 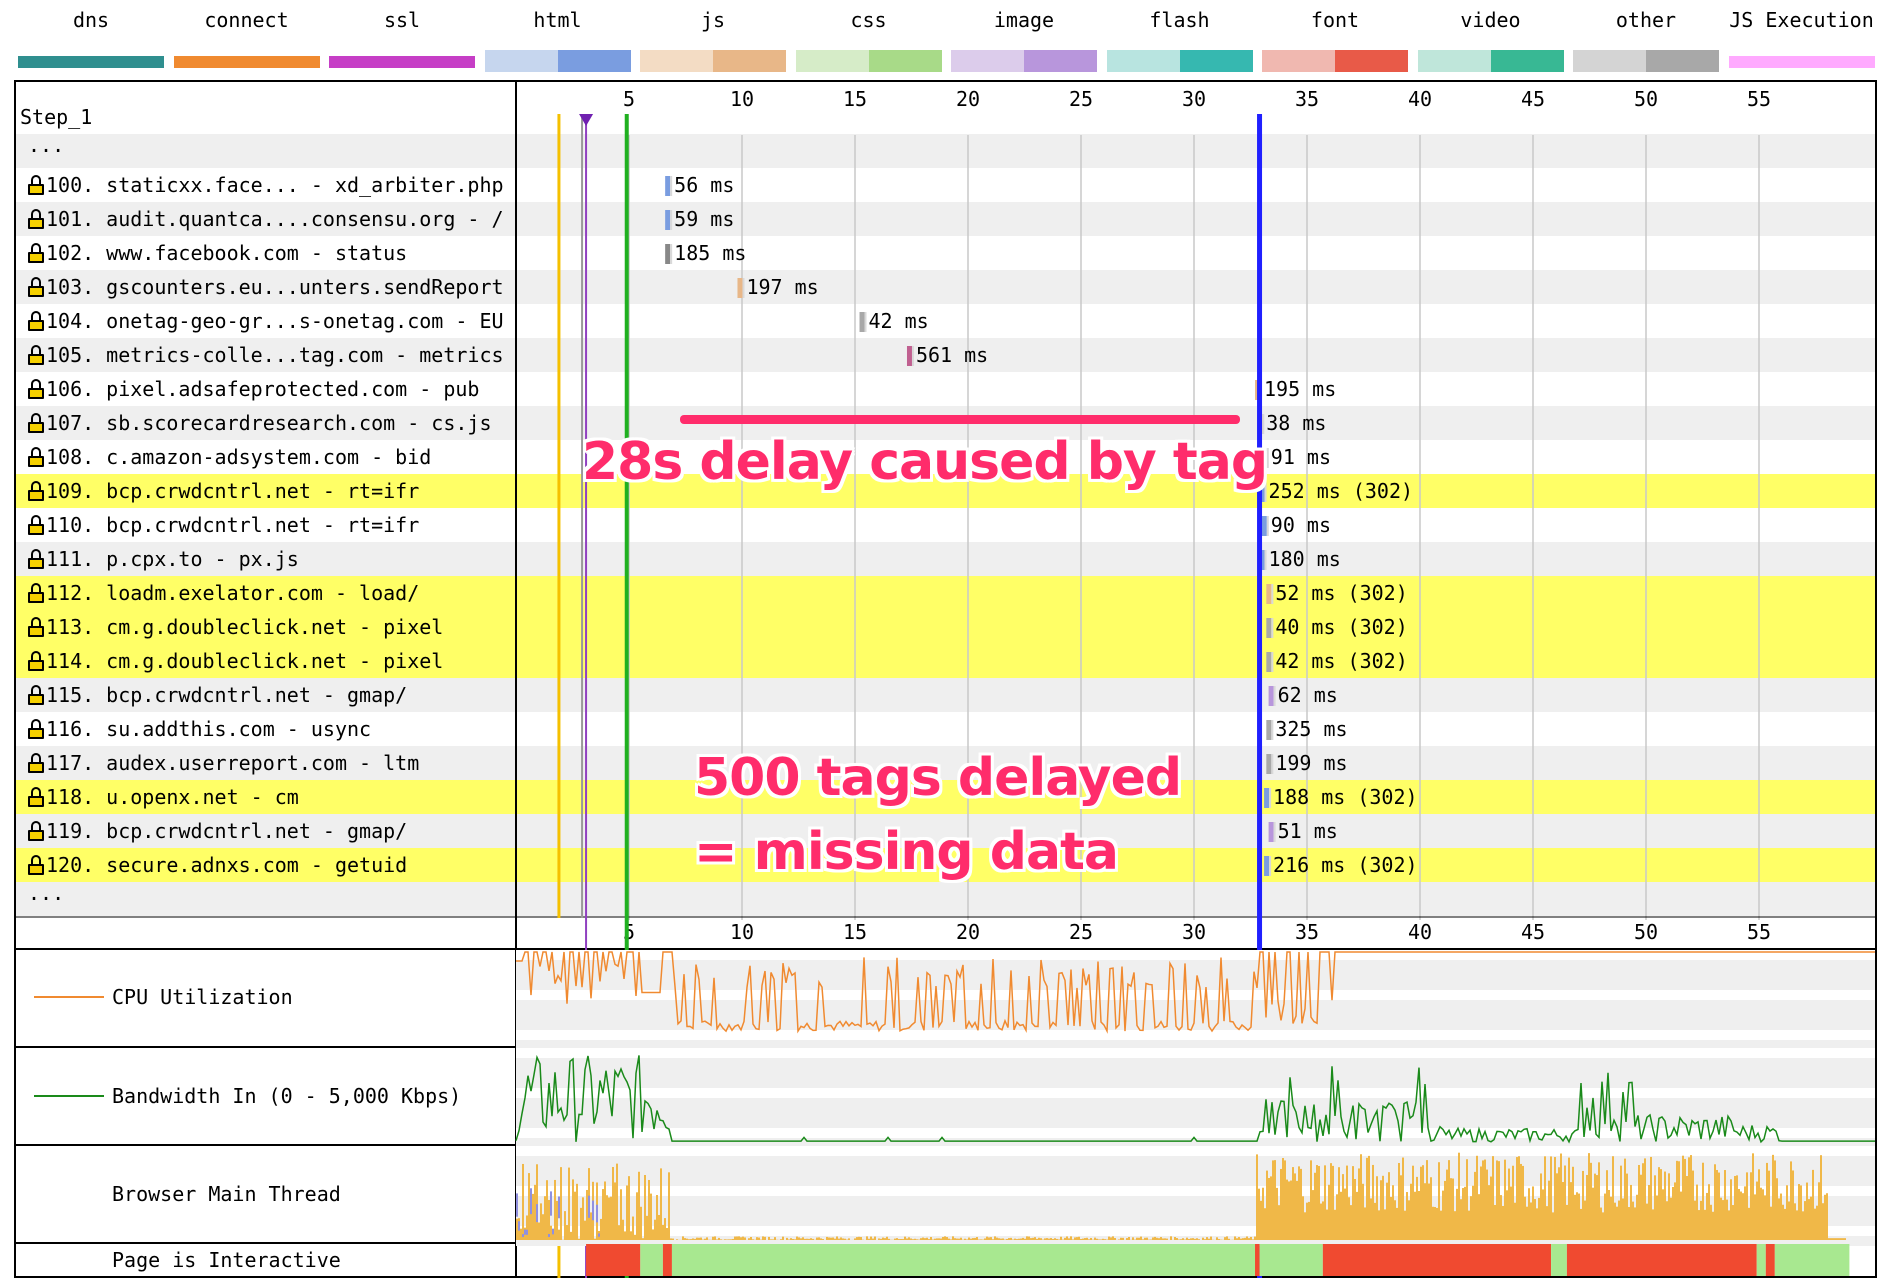 I want to click on step-label: Step_1, so click(x=56, y=117).